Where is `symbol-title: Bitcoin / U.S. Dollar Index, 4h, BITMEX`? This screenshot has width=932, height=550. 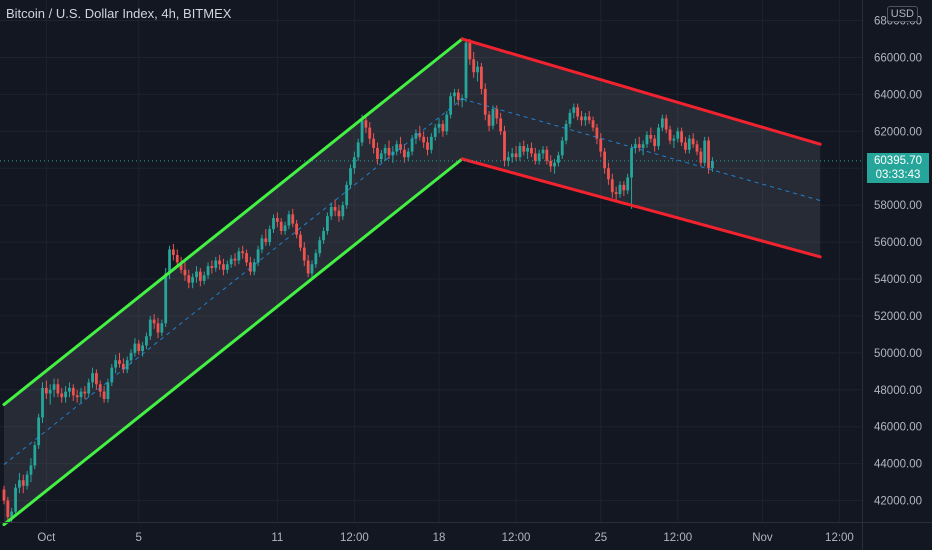
symbol-title: Bitcoin / U.S. Dollar Index, 4h, BITMEX is located at coordinates (119, 13).